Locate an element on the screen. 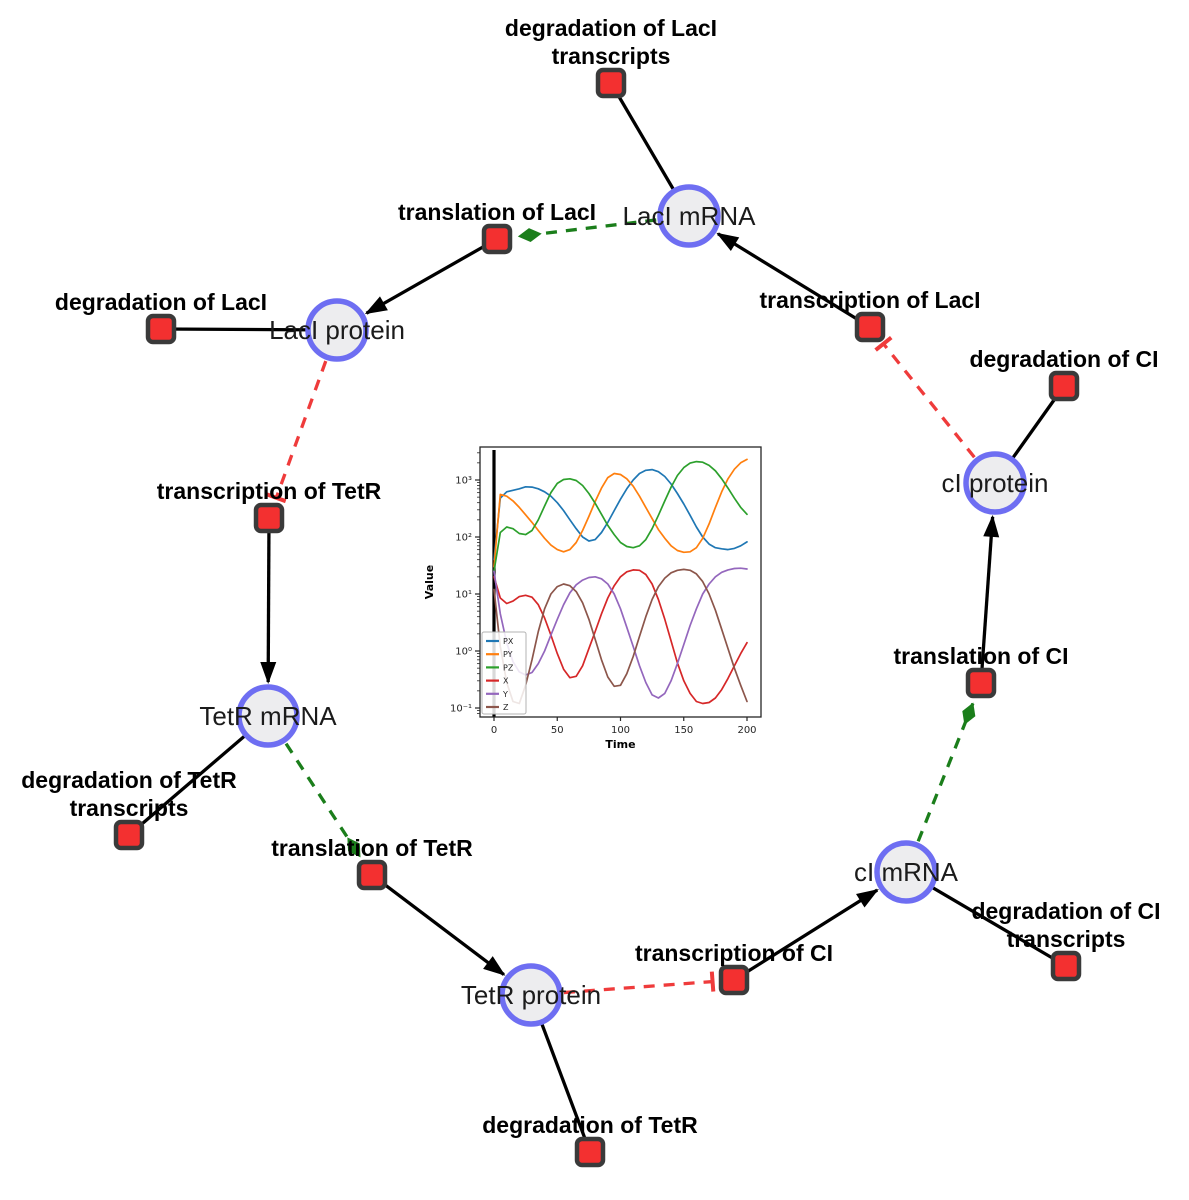 The height and width of the screenshot is (1200, 1189). legend-label-PX: PX is located at coordinates (508, 641).